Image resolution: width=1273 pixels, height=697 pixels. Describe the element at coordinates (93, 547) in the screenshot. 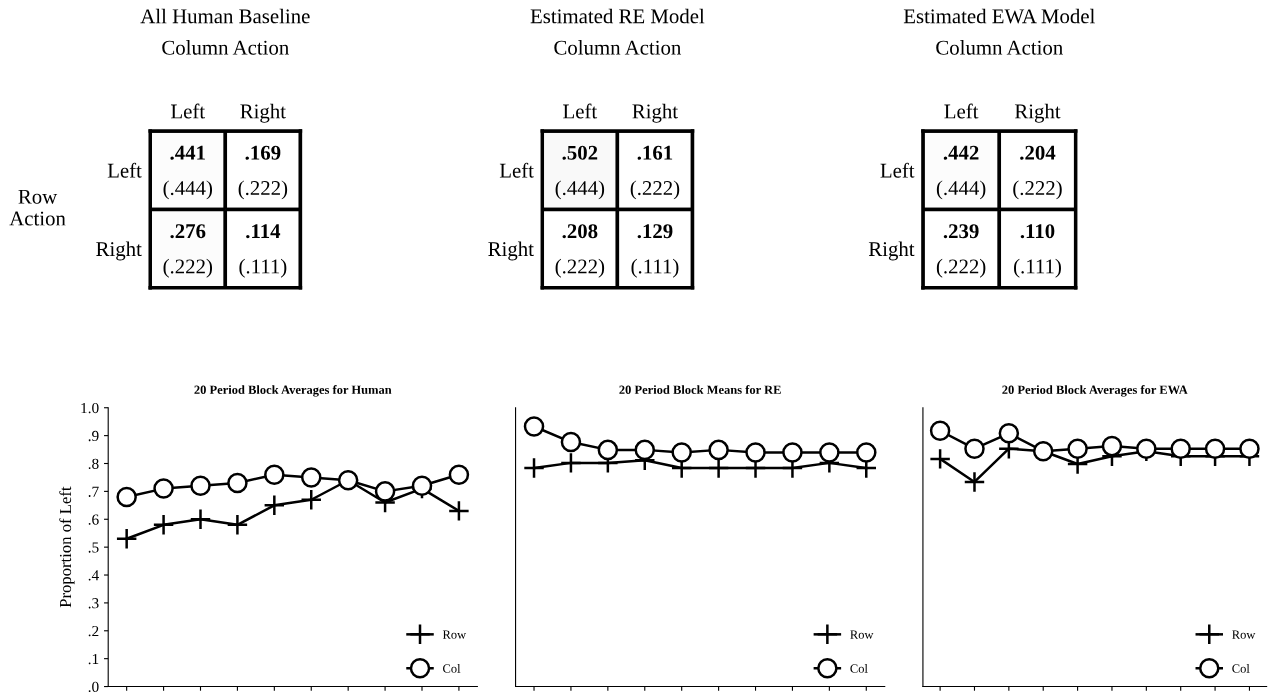

I see `y-tick-label: .5` at that location.